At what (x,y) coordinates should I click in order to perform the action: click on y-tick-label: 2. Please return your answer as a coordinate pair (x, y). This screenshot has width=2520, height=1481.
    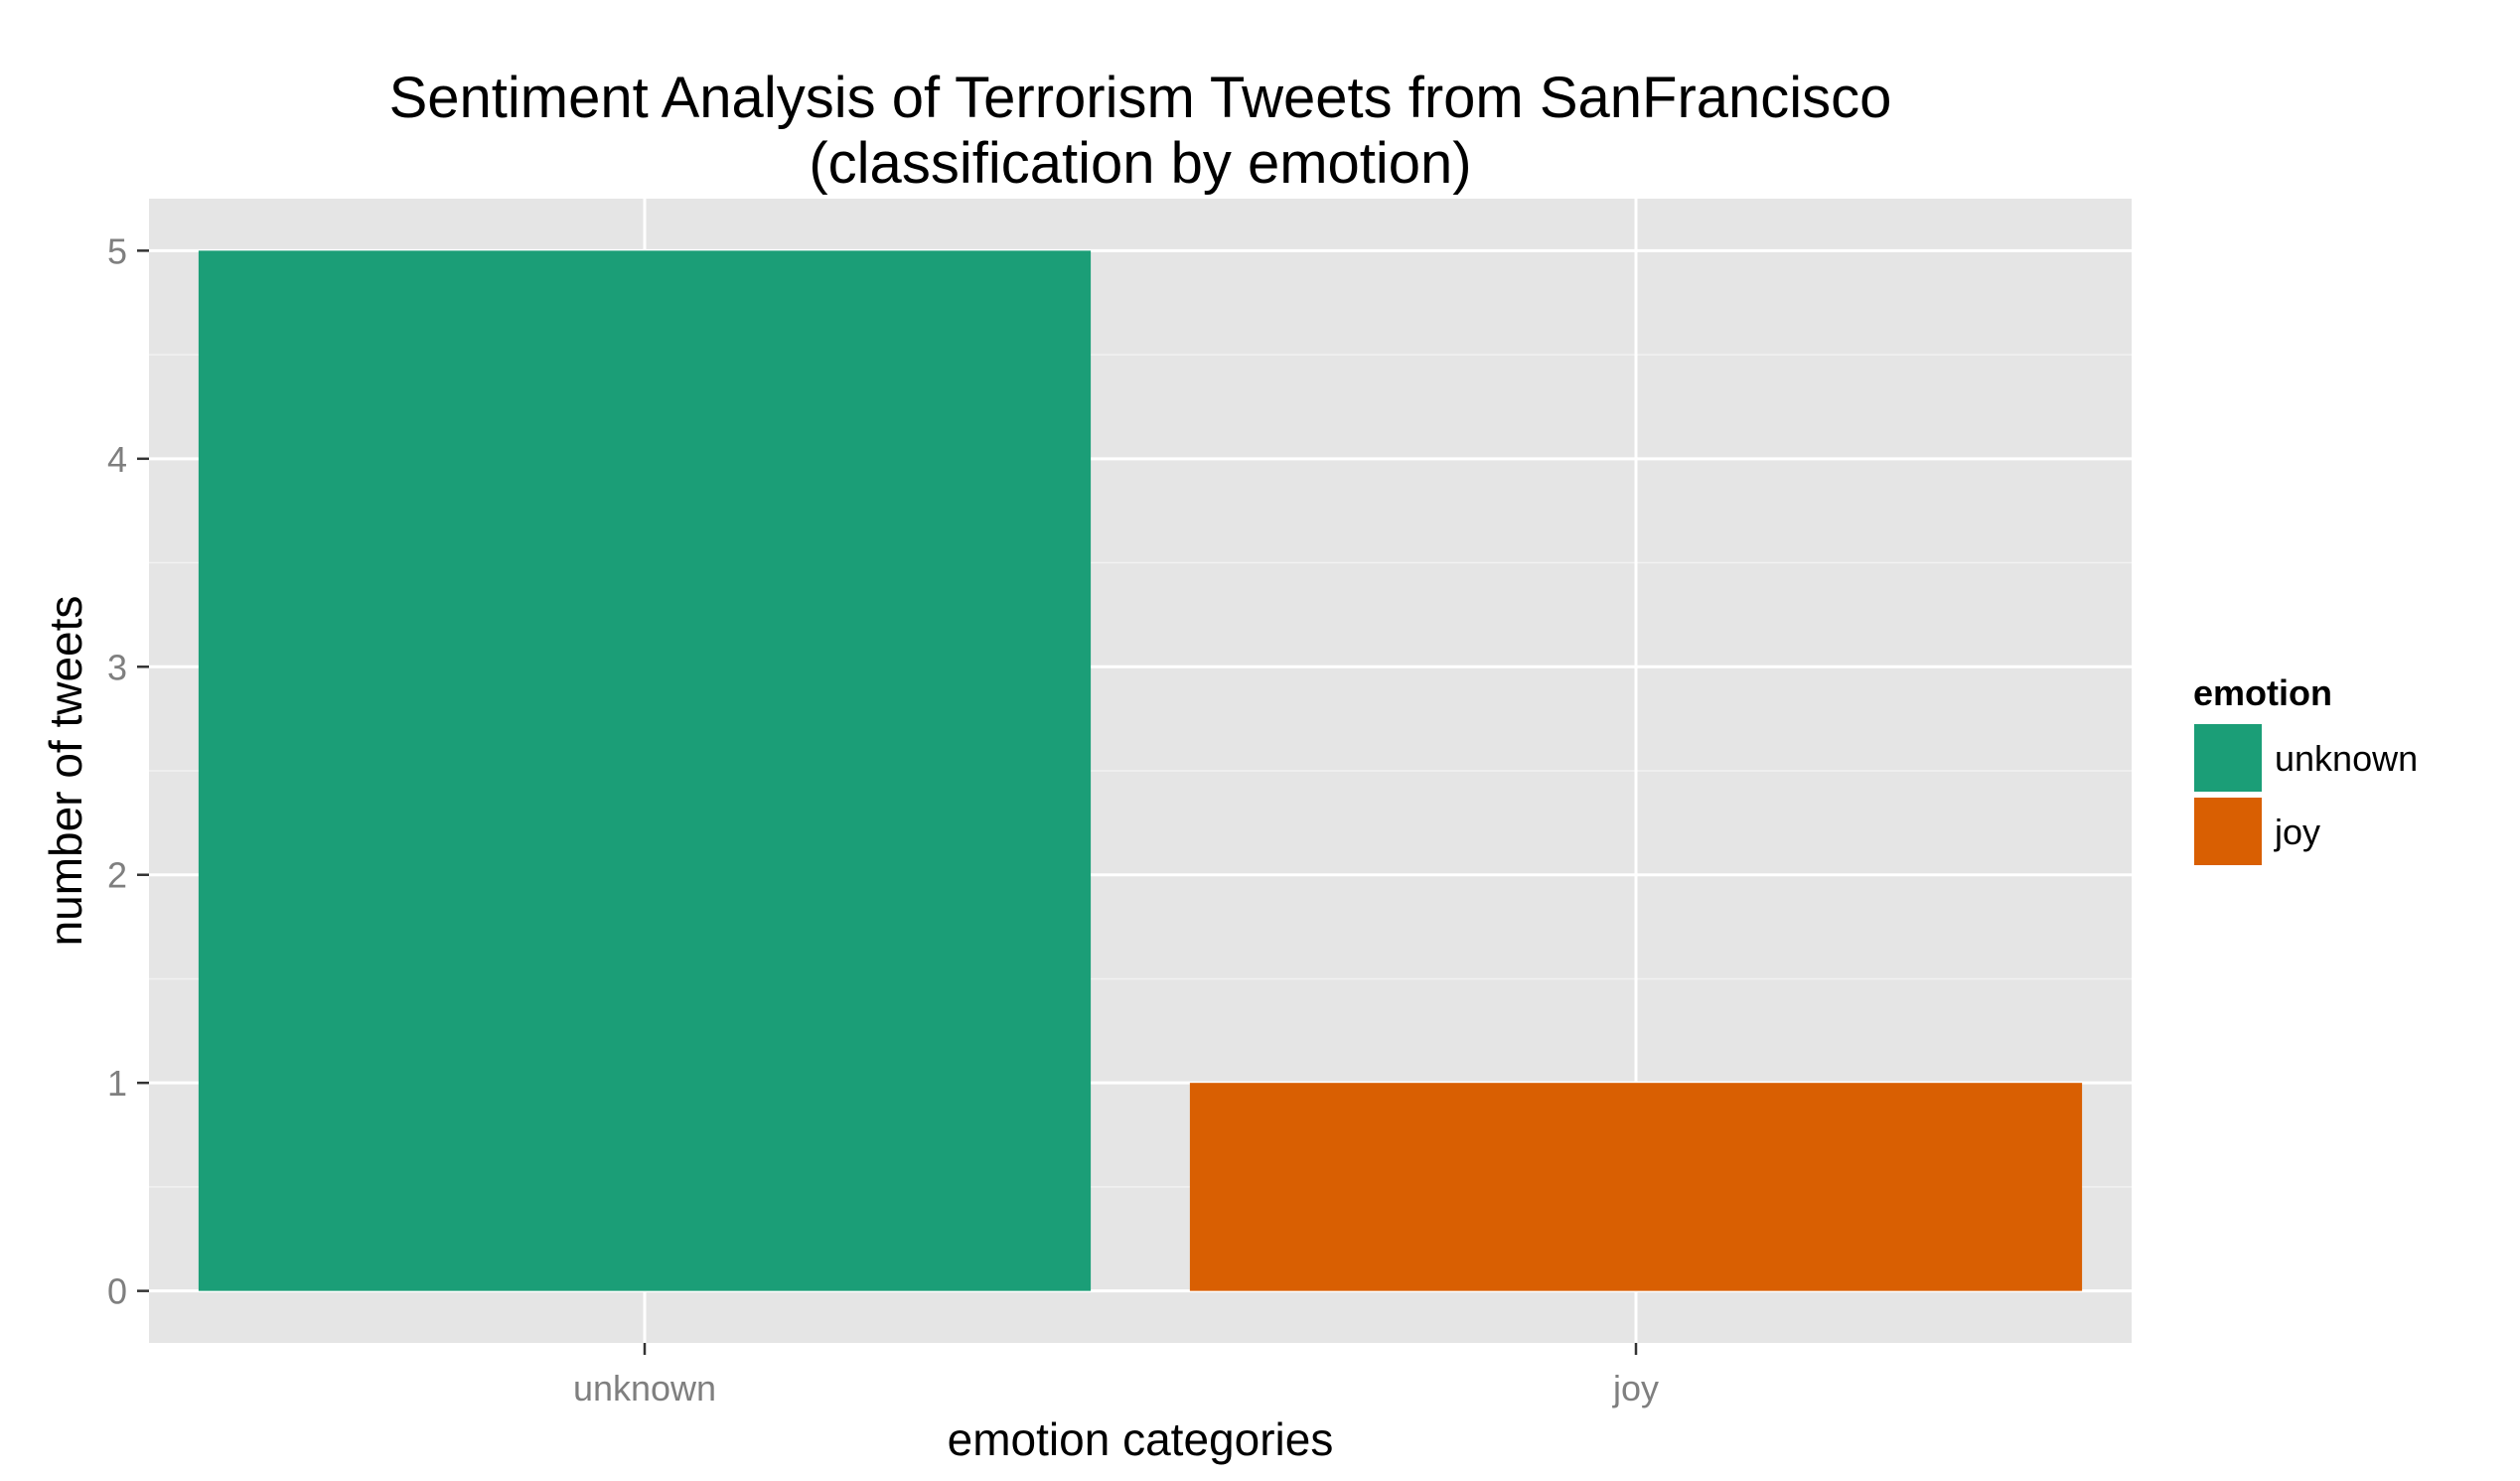
    Looking at the image, I should click on (117, 875).